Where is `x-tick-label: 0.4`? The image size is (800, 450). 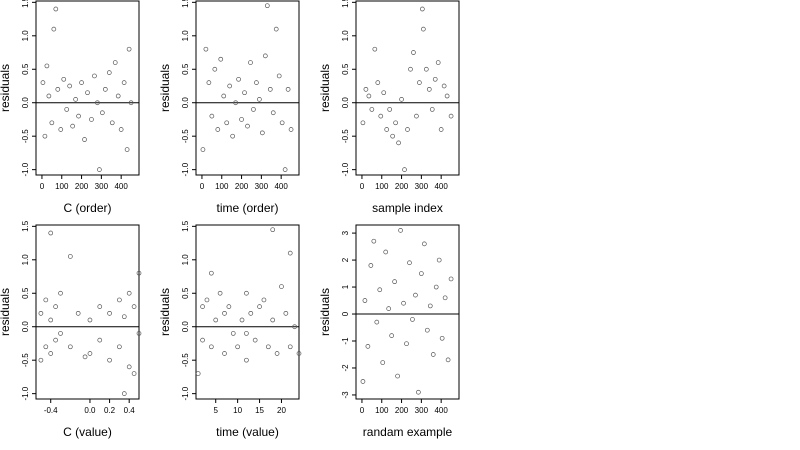 x-tick-label: 0.4 is located at coordinates (130, 410).